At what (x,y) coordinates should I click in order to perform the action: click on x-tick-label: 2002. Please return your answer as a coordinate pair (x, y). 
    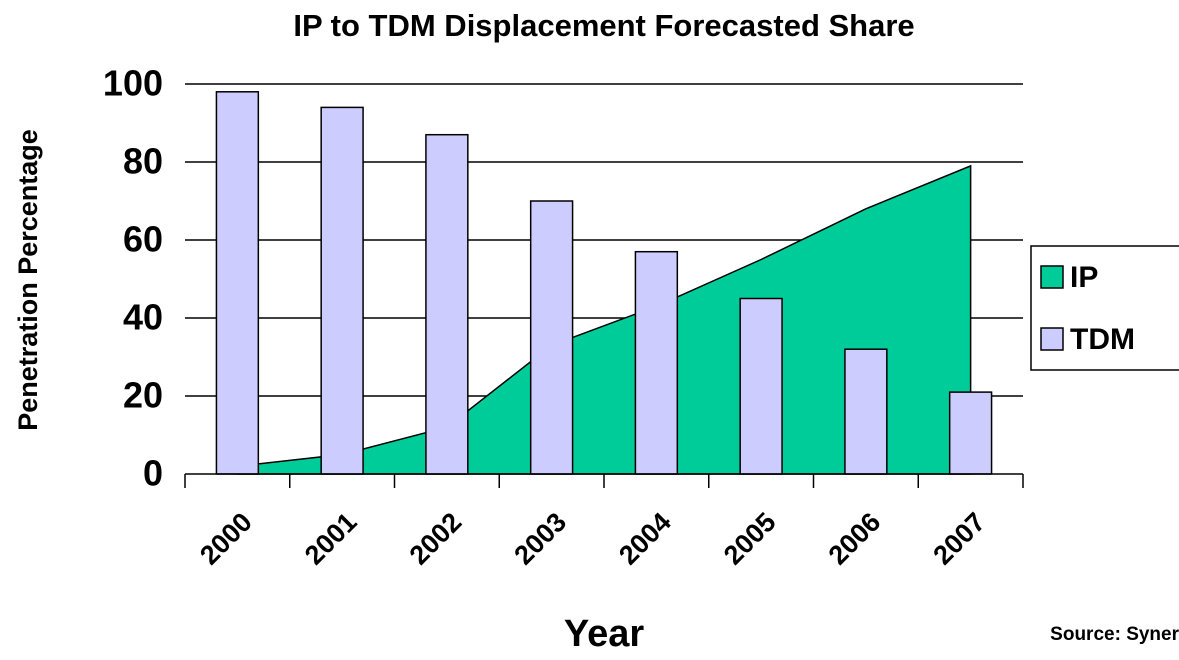
    Looking at the image, I should click on (436, 539).